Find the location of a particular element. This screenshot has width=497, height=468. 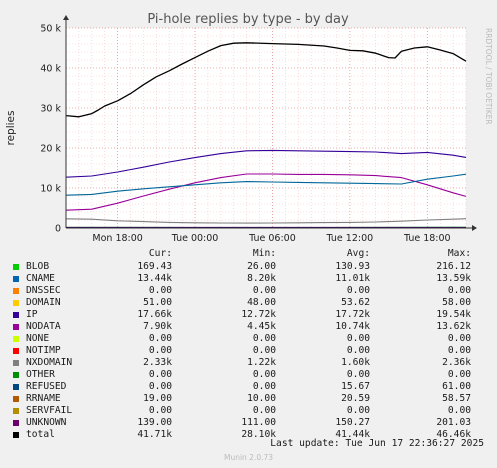

legend-row-ip: IP 17.66k 12.72k 17.72k 19.54k is located at coordinates (248, 315).